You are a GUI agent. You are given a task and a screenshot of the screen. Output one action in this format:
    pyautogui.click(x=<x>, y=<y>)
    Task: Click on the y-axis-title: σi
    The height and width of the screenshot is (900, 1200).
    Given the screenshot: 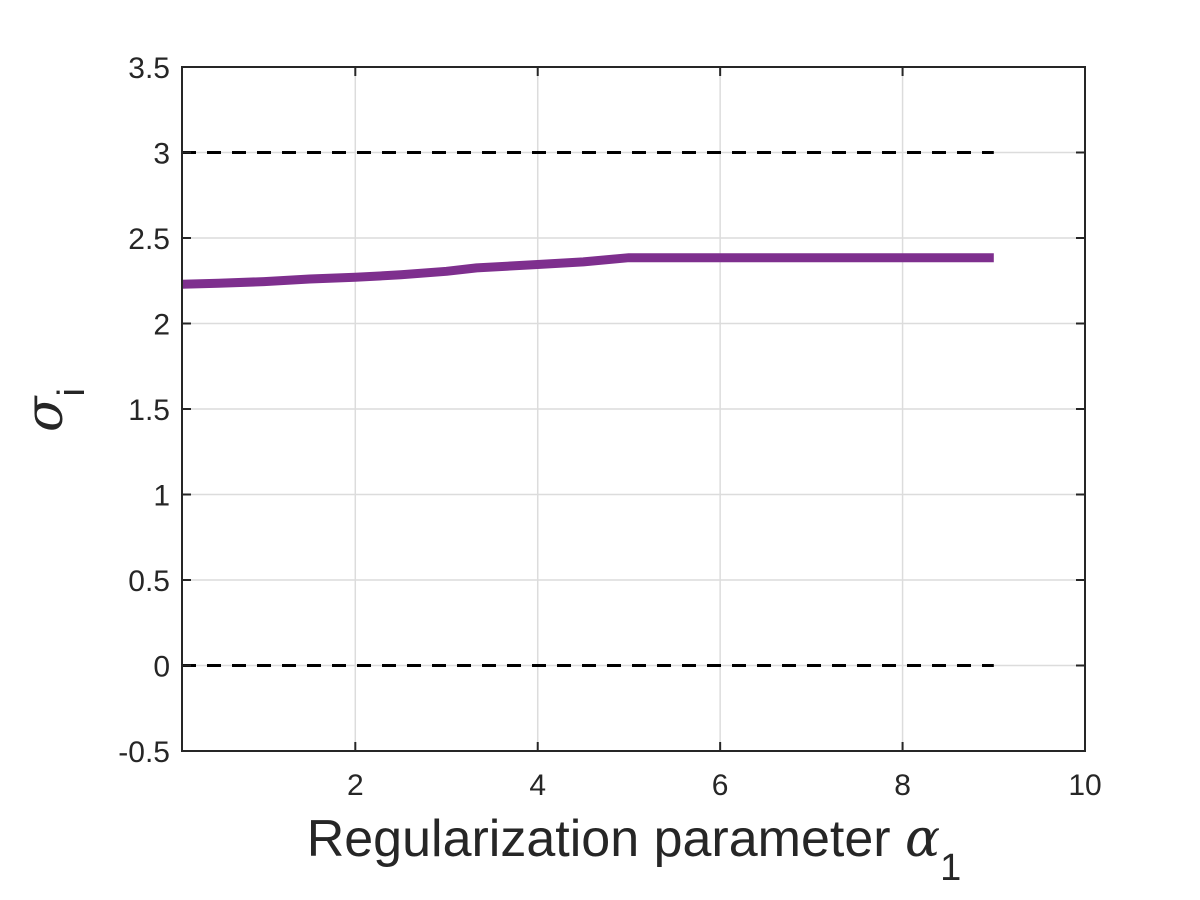 What is the action you would take?
    pyautogui.click(x=54, y=410)
    